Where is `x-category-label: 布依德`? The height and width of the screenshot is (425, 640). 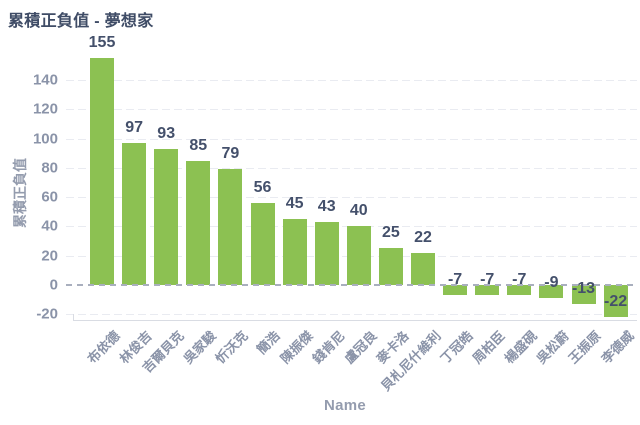 x-category-label: 布依德 is located at coordinates (103, 347).